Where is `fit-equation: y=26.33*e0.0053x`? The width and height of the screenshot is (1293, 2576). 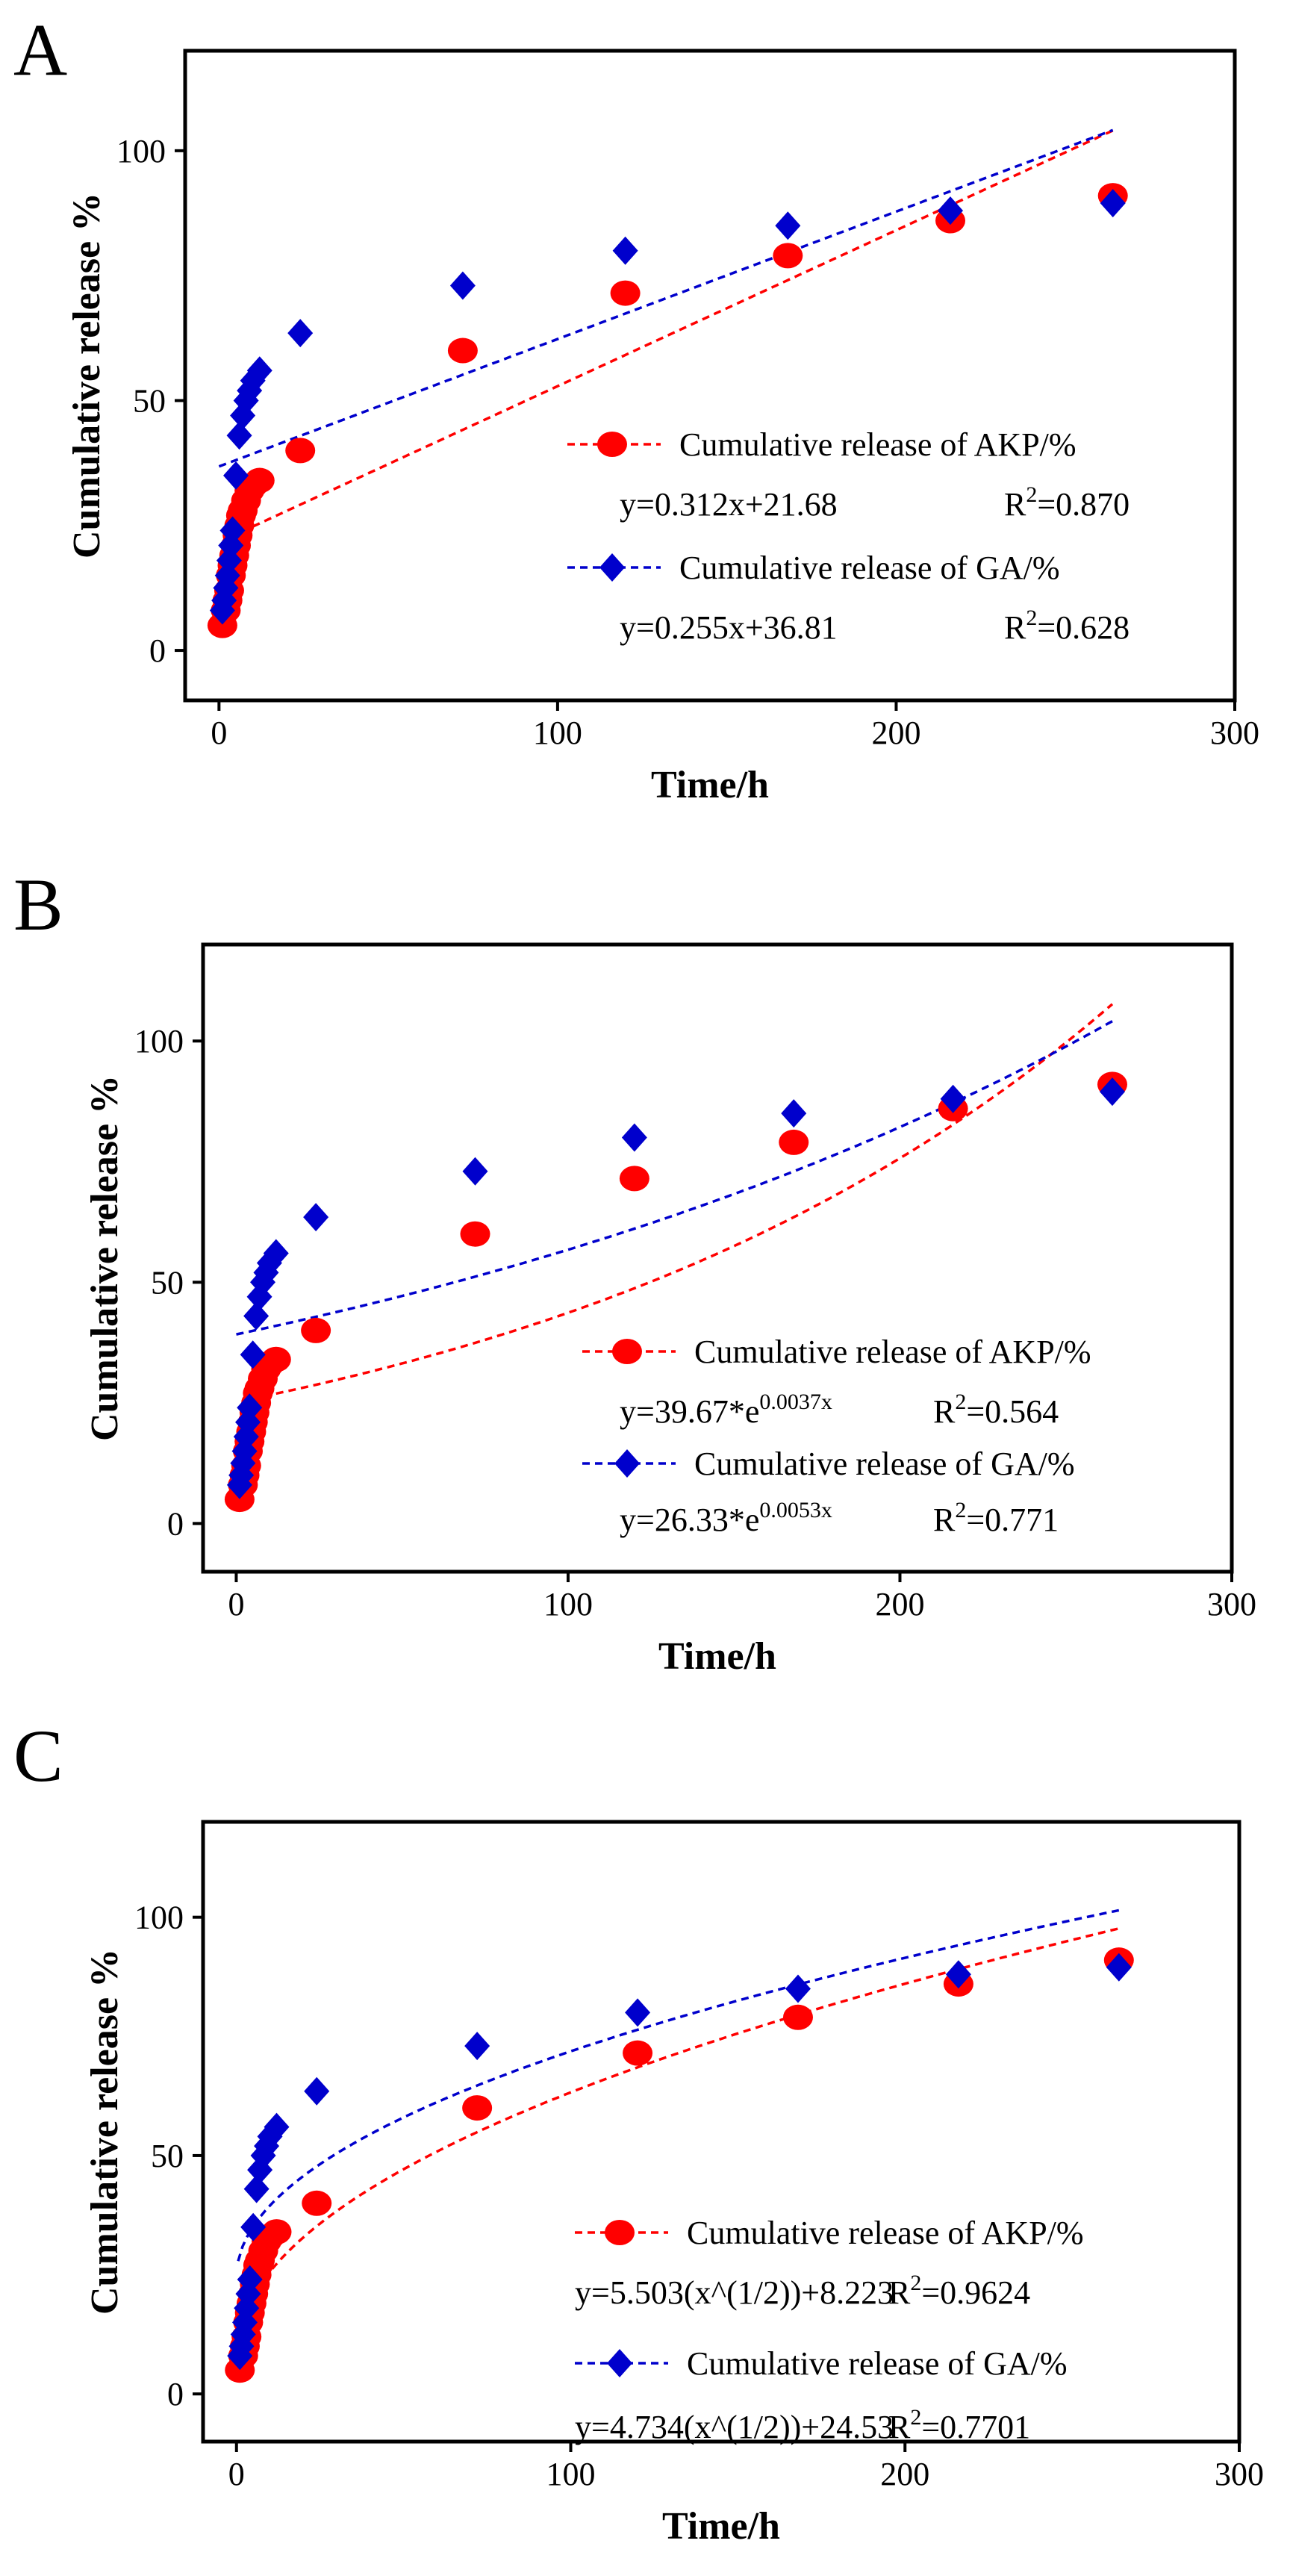
fit-equation: y=26.33*e0.0053x is located at coordinates (726, 1518).